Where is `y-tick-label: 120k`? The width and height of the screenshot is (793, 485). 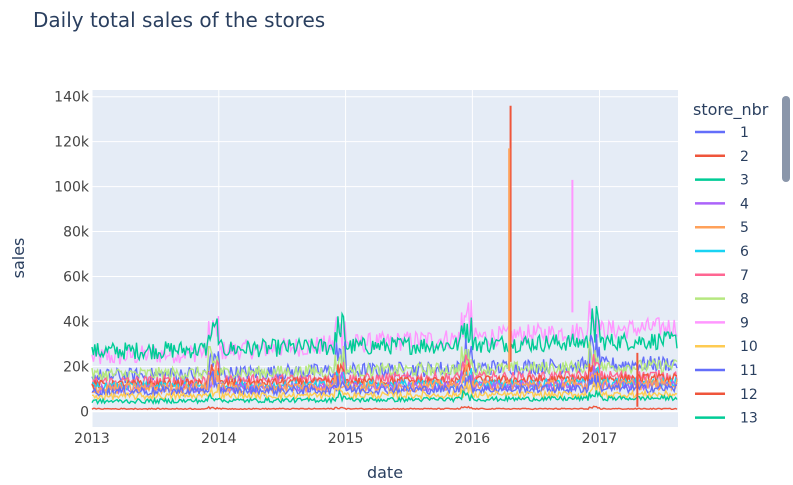
y-tick-label: 120k is located at coordinates (72, 143).